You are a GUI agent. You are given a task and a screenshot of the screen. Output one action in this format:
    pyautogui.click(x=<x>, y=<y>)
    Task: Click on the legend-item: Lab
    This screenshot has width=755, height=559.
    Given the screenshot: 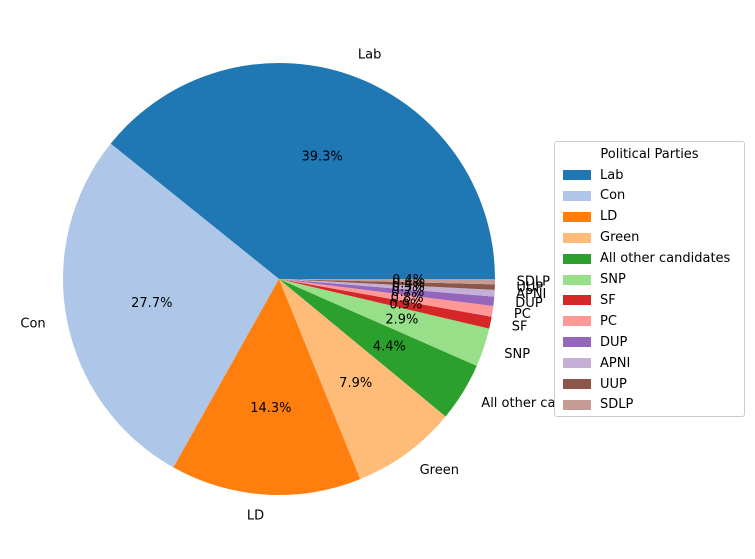 What is the action you would take?
    pyautogui.click(x=593, y=175)
    